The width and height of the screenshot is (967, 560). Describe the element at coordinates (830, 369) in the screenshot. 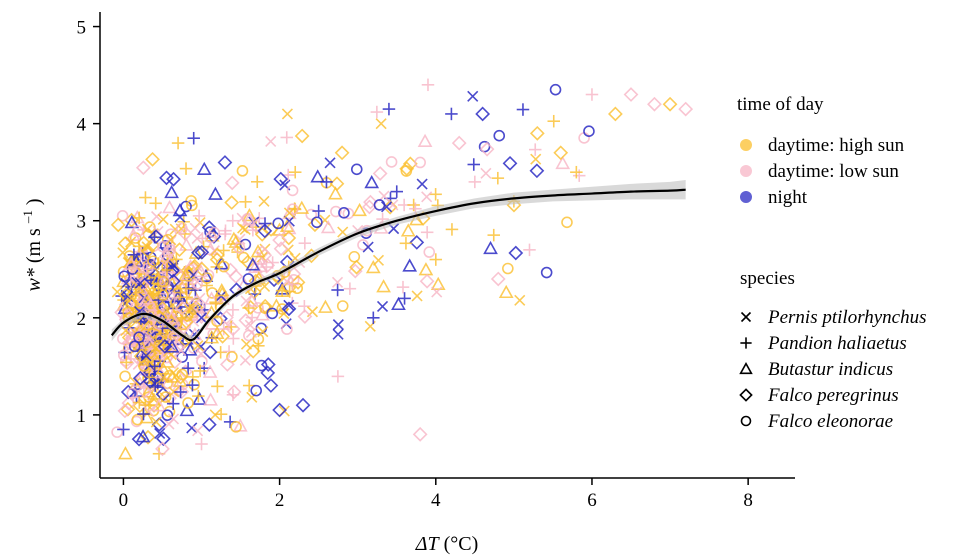

I see `legend-species-label: Butastur indicus` at that location.